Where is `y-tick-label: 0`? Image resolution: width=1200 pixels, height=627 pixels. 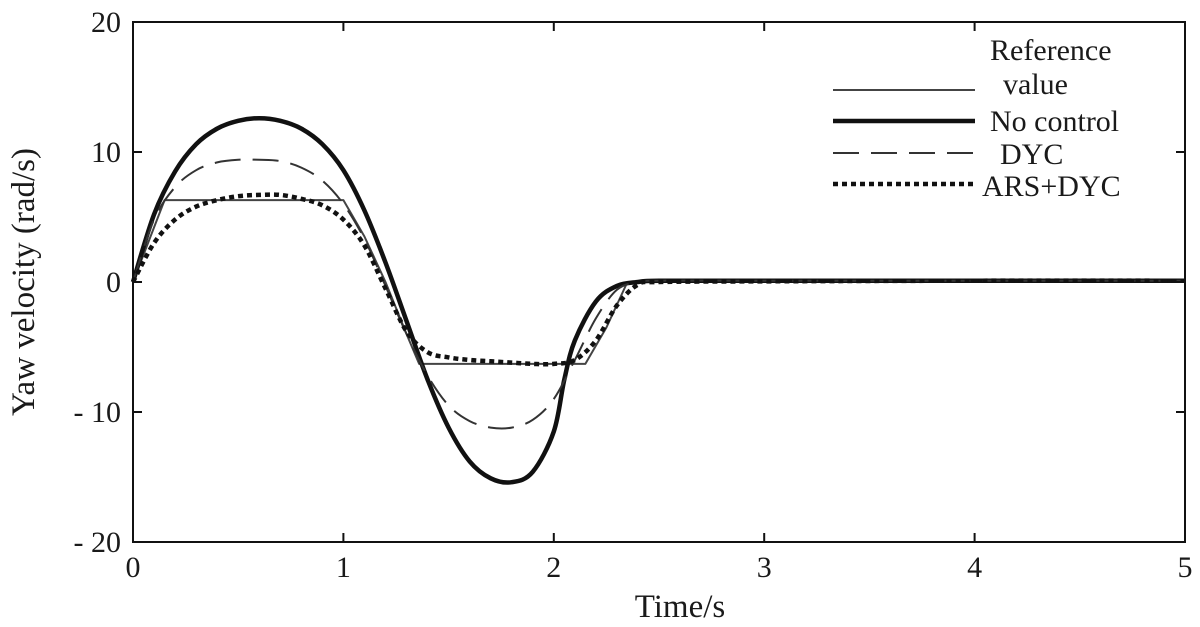
y-tick-label: 0 is located at coordinates (113, 282).